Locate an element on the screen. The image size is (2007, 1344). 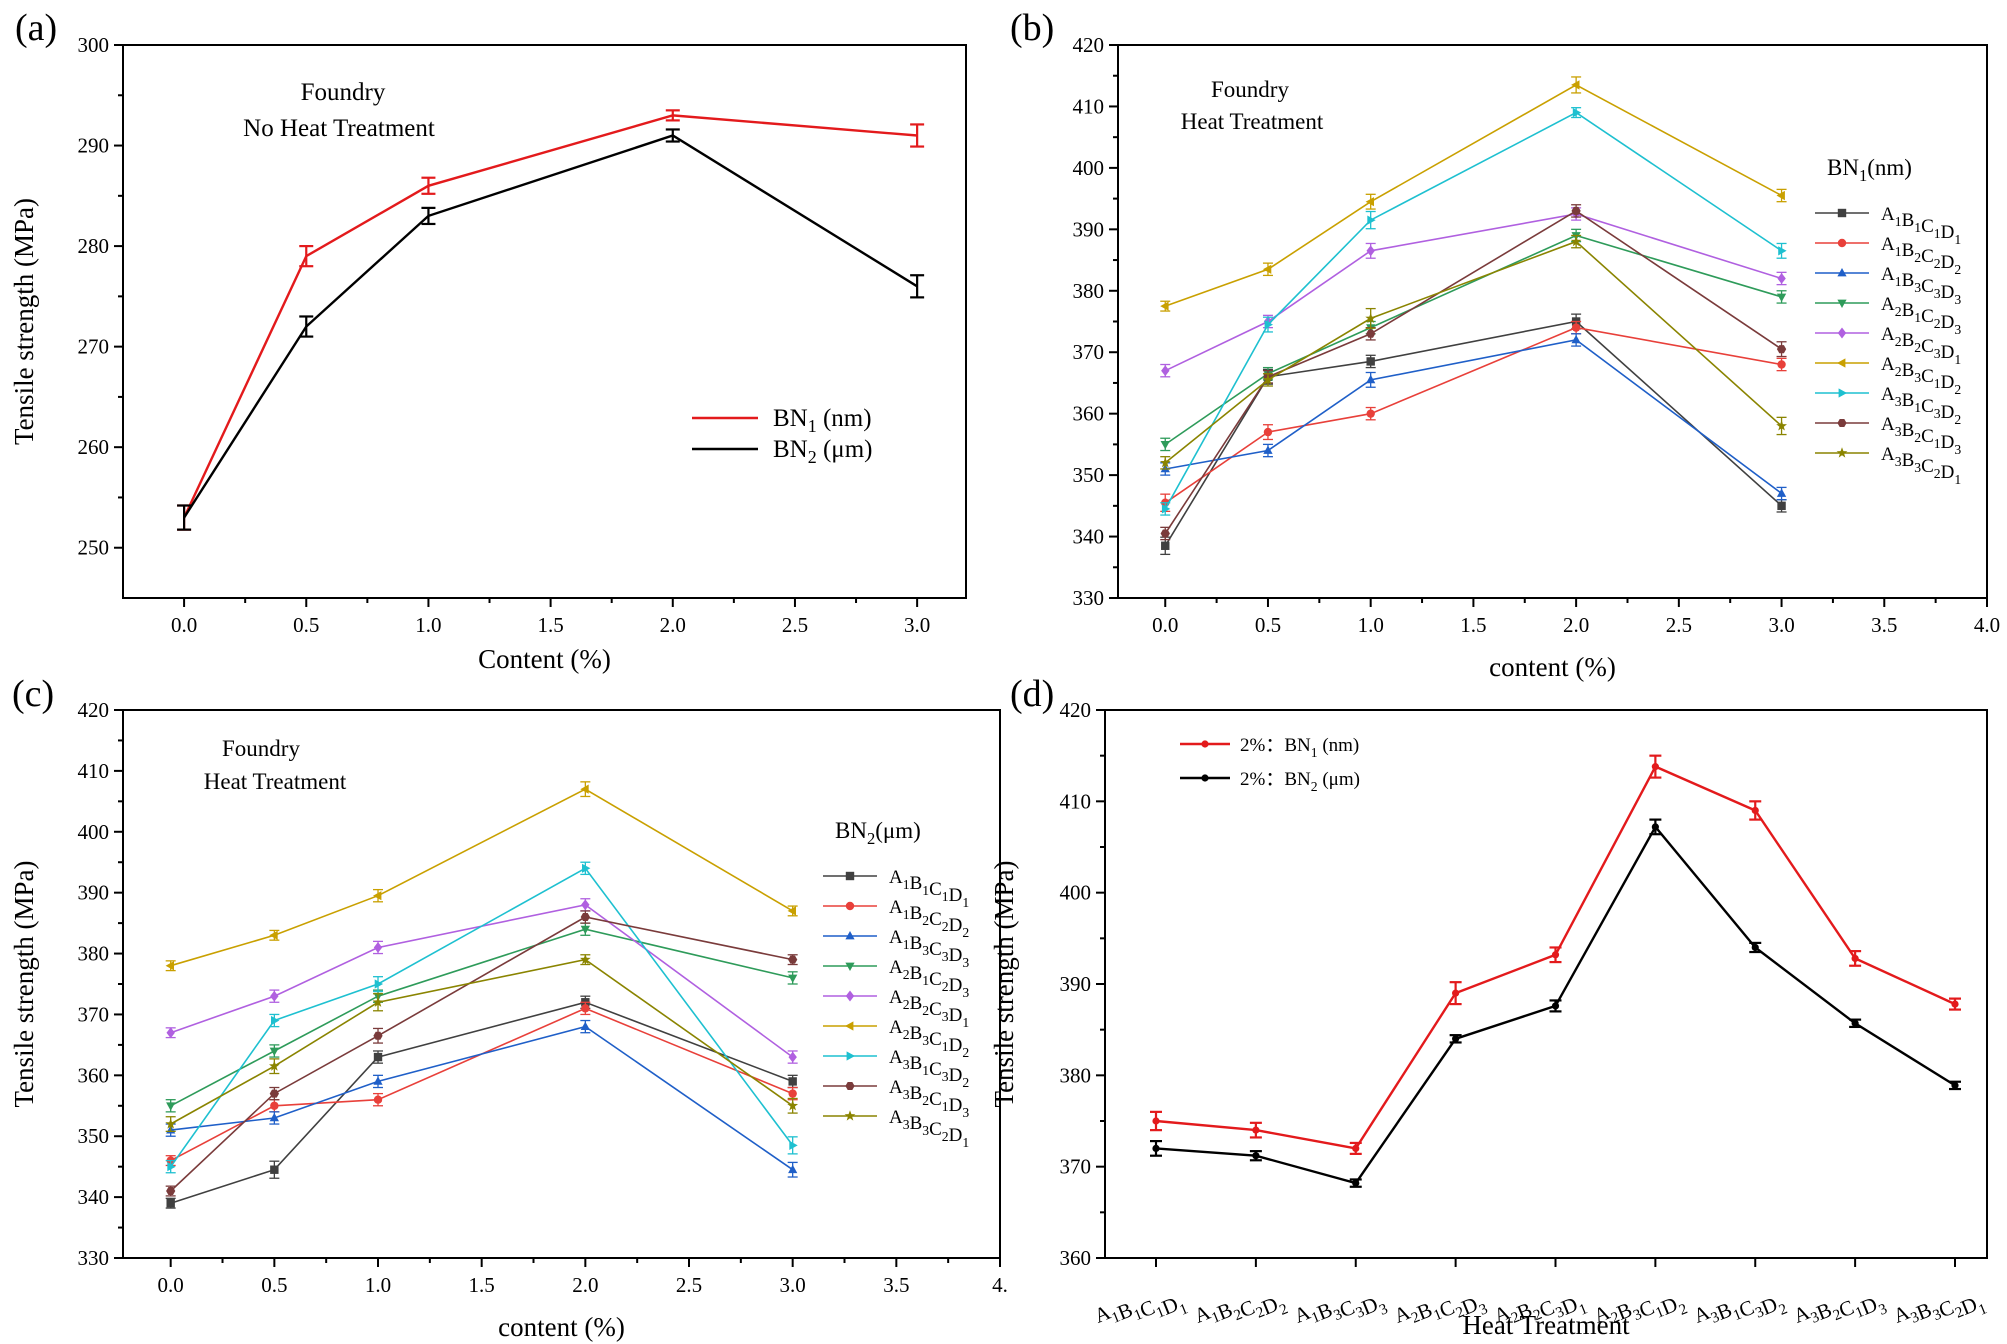
x-tick-label: 3.5 is located at coordinates (896, 1285).